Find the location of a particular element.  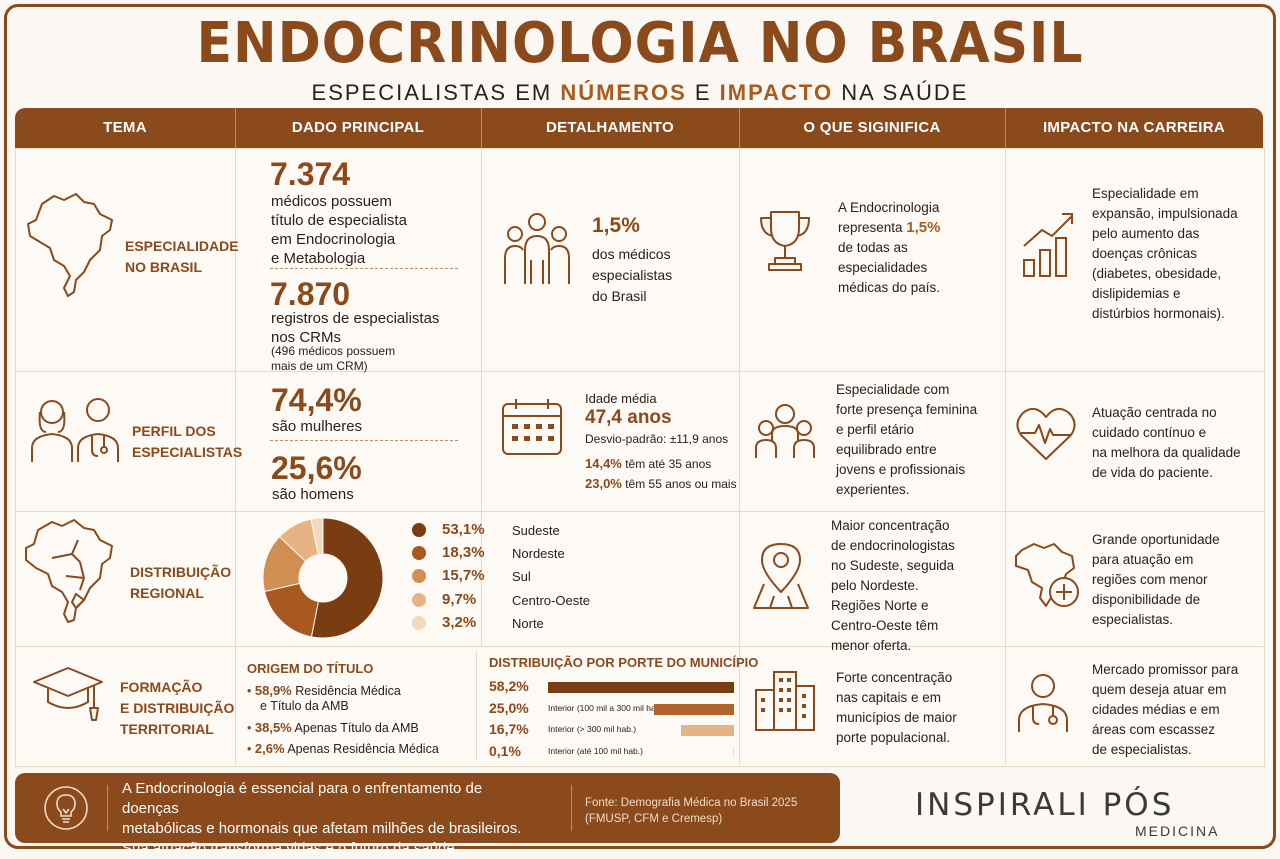

people-group-icon is located at coordinates (537, 248).